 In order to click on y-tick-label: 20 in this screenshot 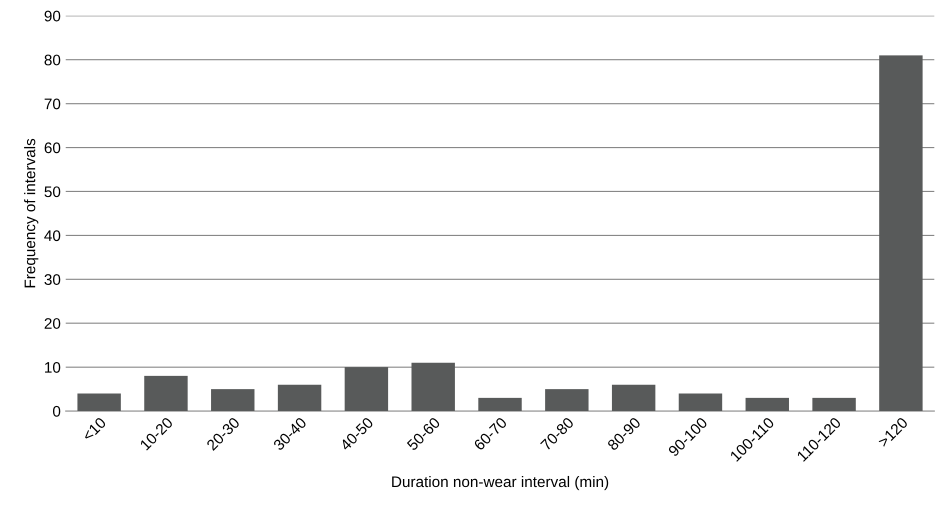, I will do `click(52, 323)`.